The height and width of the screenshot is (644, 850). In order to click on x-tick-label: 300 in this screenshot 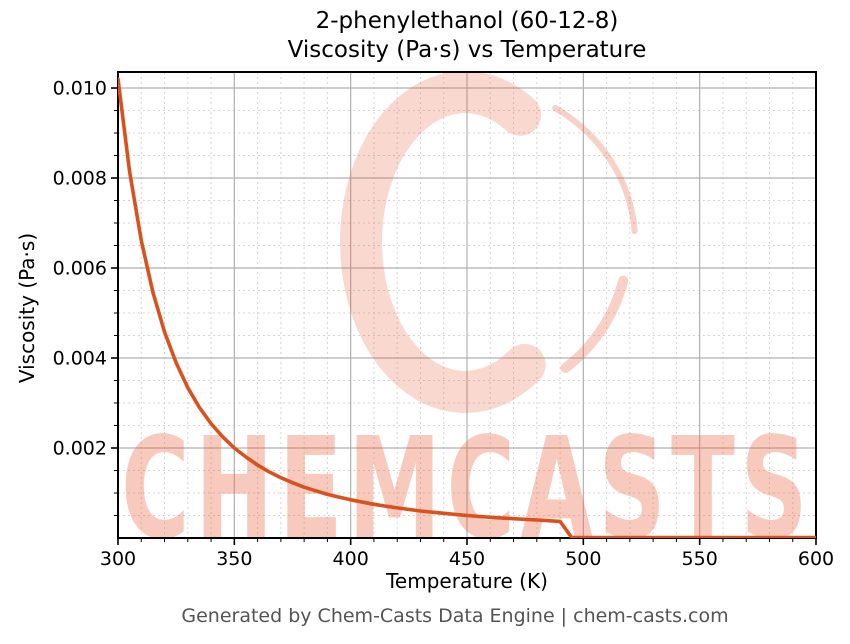, I will do `click(118, 559)`.